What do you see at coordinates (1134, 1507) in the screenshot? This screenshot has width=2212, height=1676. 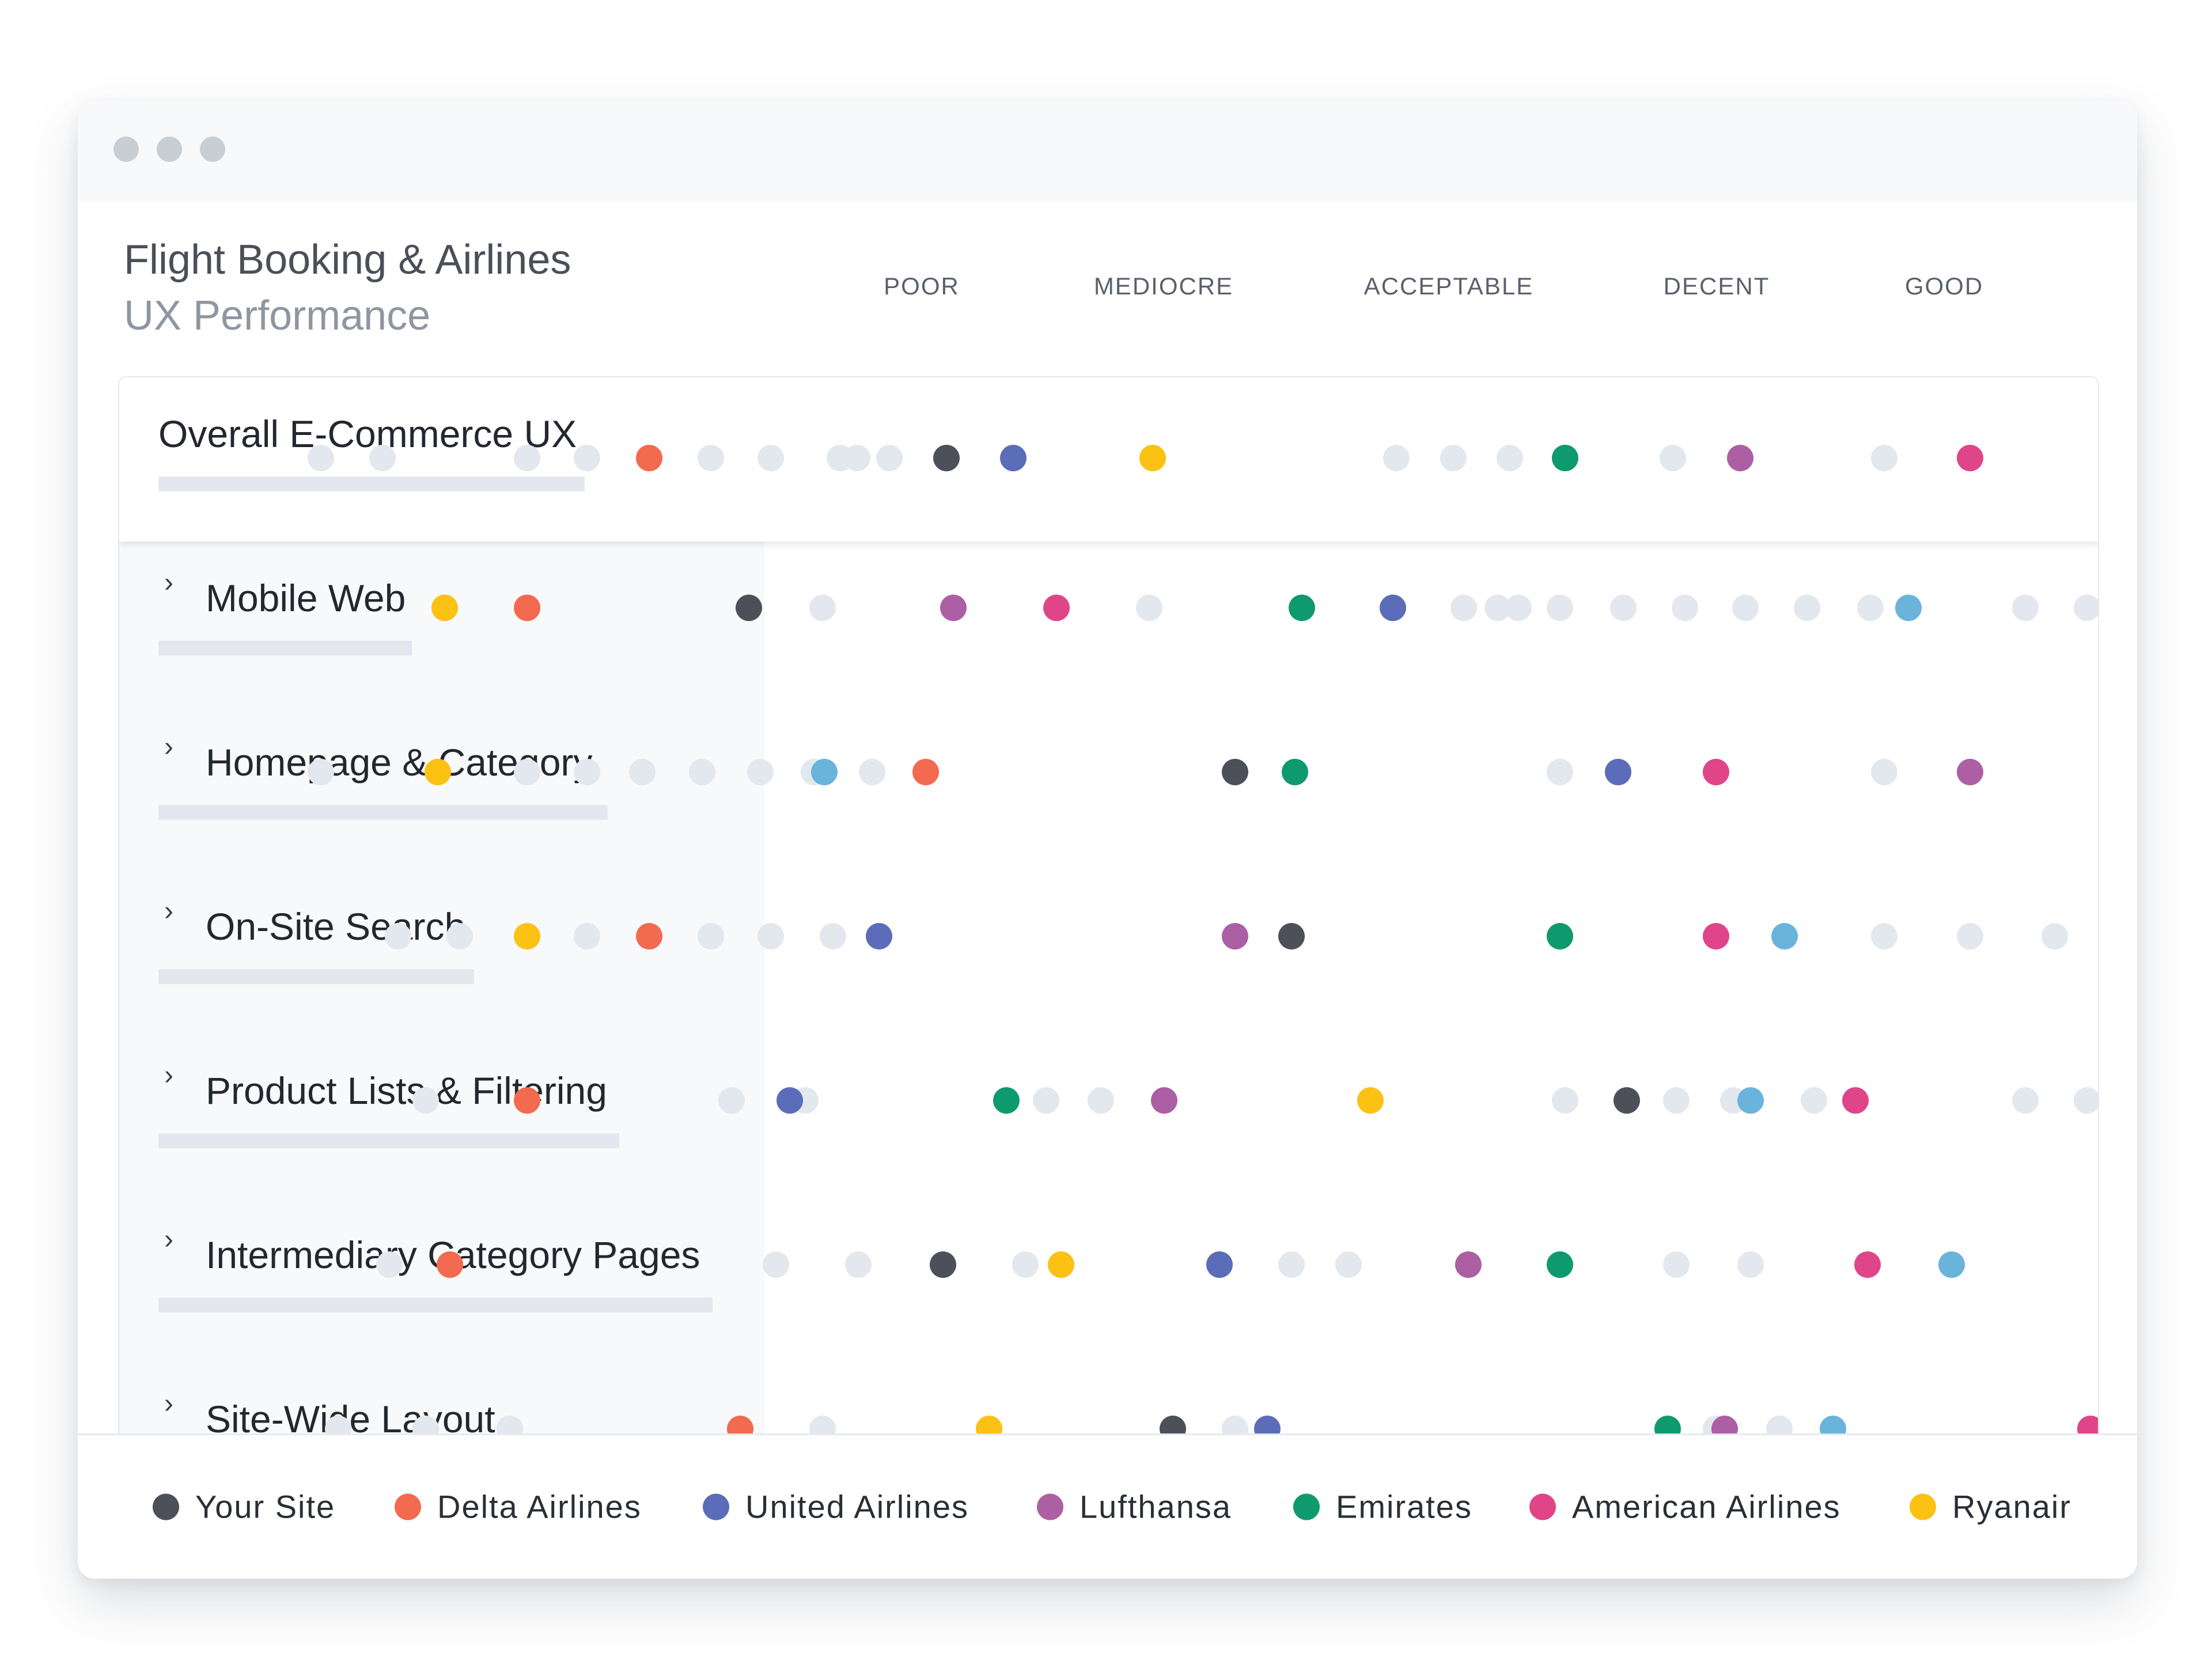 I see `legend-item-lufthansa: Lufthansa` at bounding box center [1134, 1507].